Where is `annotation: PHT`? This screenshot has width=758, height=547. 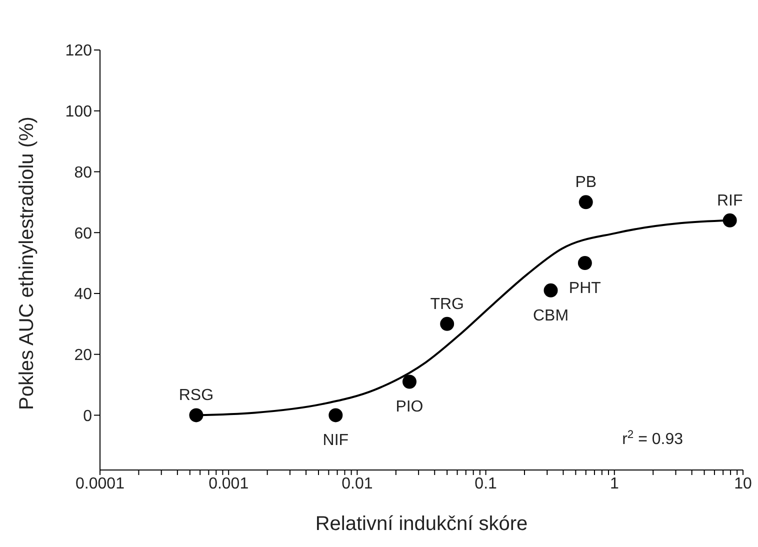 annotation: PHT is located at coordinates (585, 289).